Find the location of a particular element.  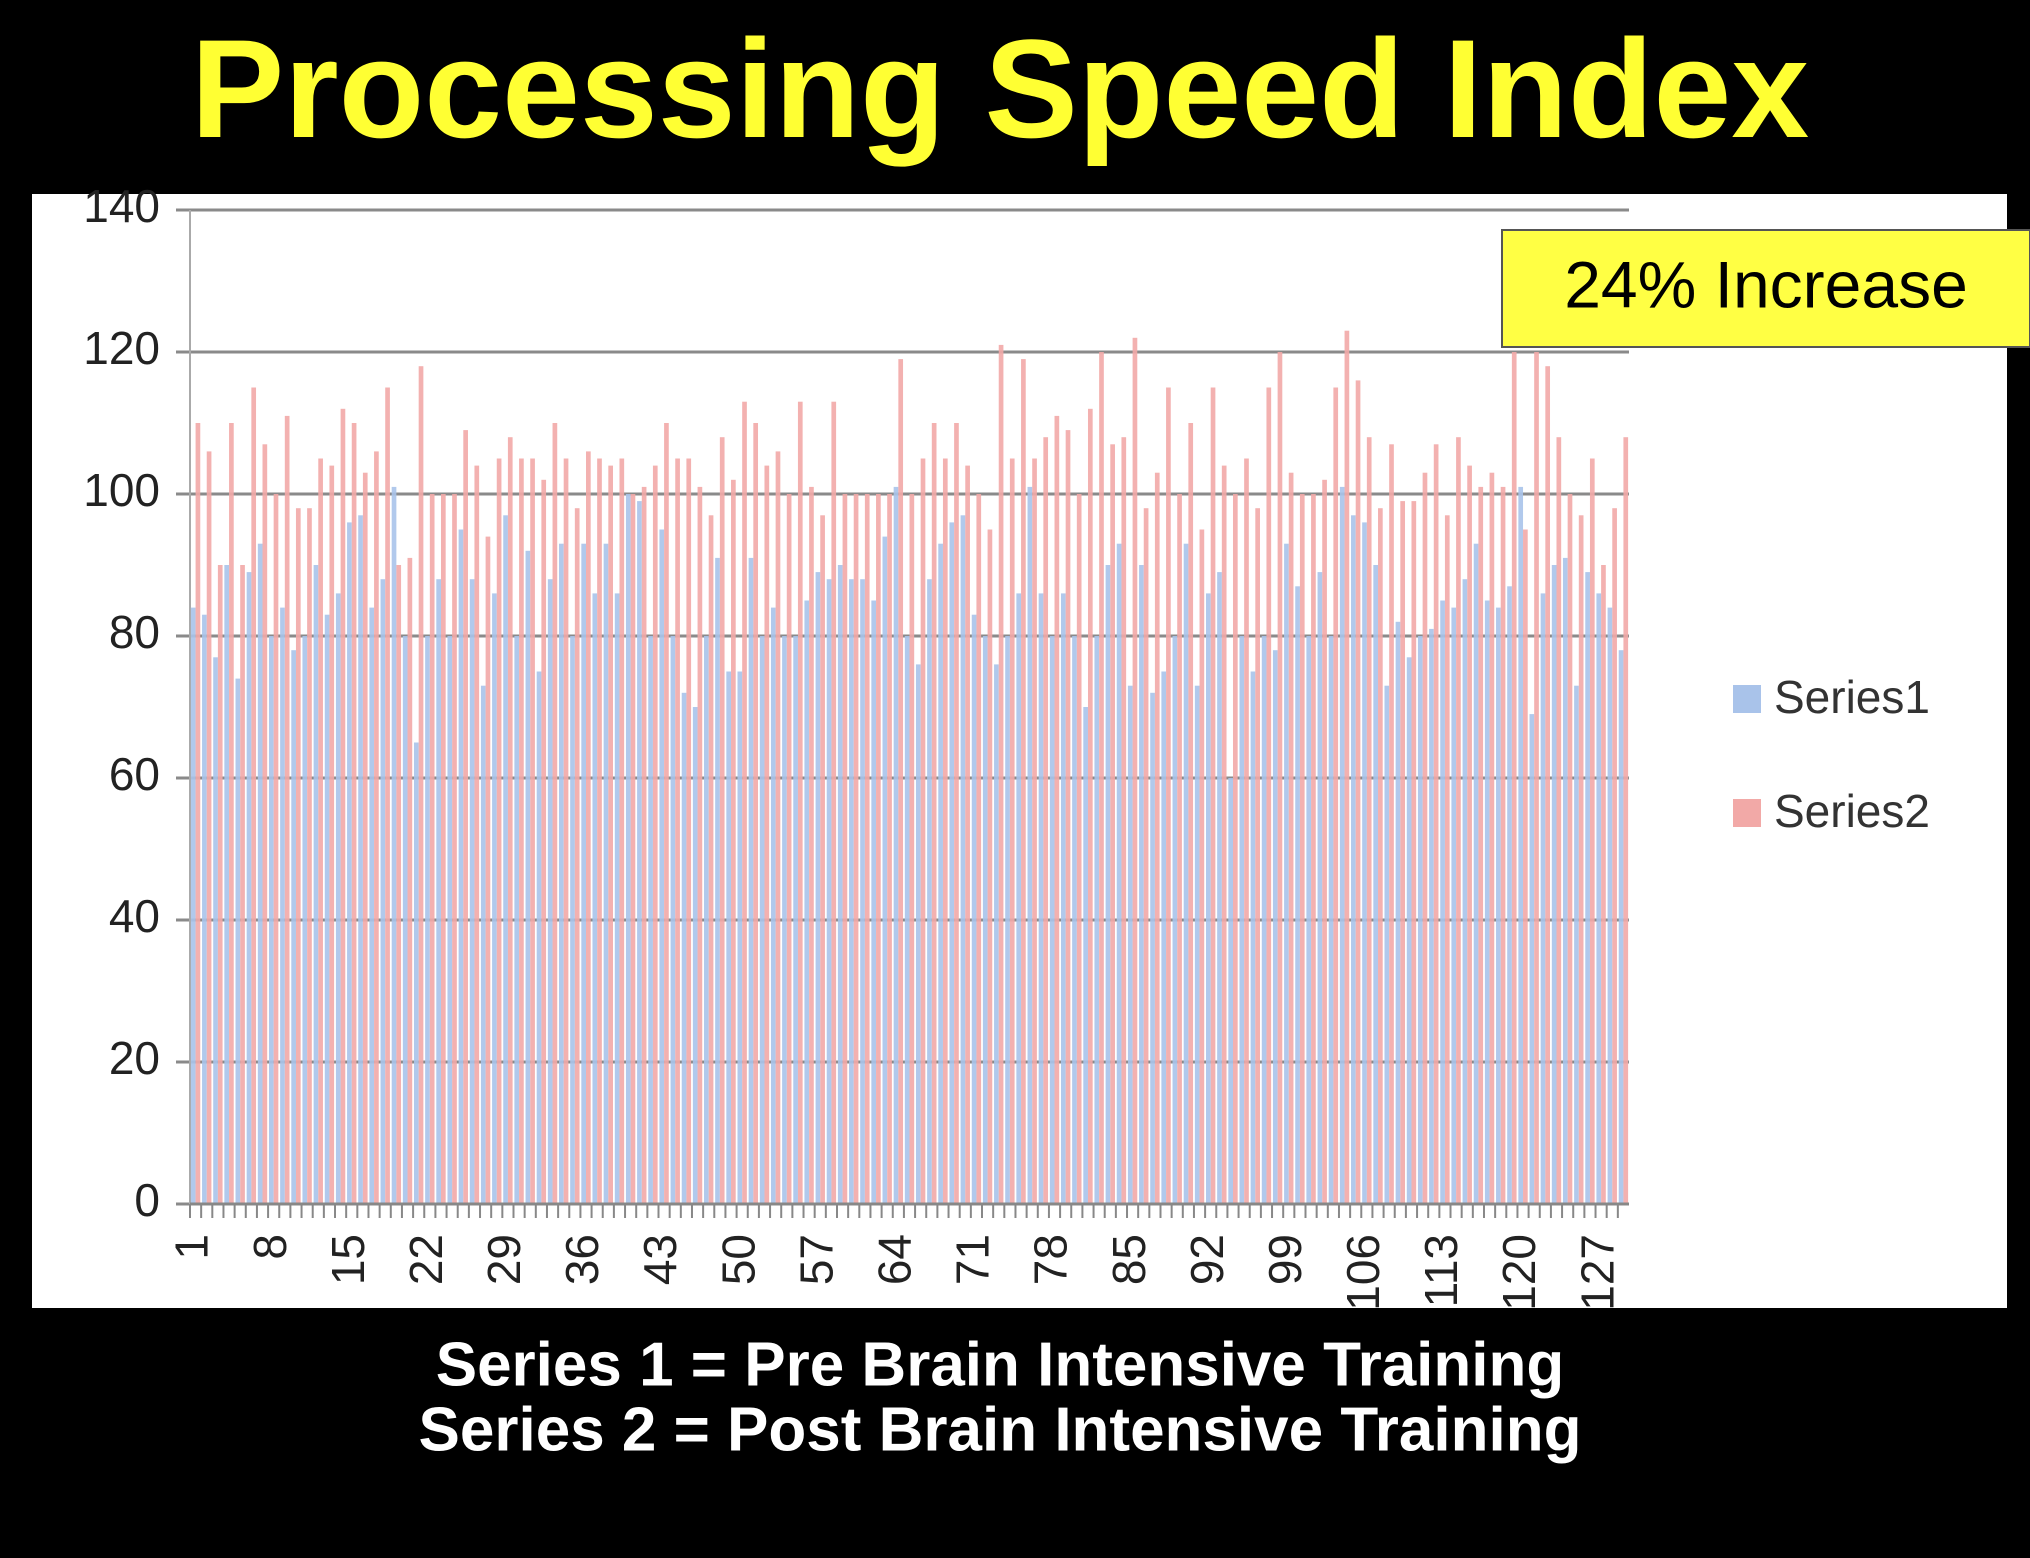

x-tick-label: 36 is located at coordinates (582, 1259).